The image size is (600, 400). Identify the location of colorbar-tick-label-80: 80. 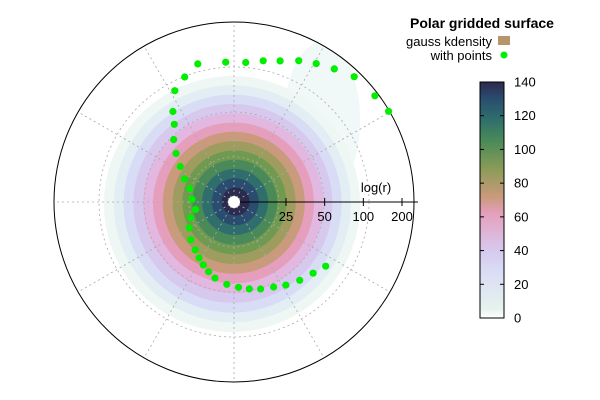
(521, 183).